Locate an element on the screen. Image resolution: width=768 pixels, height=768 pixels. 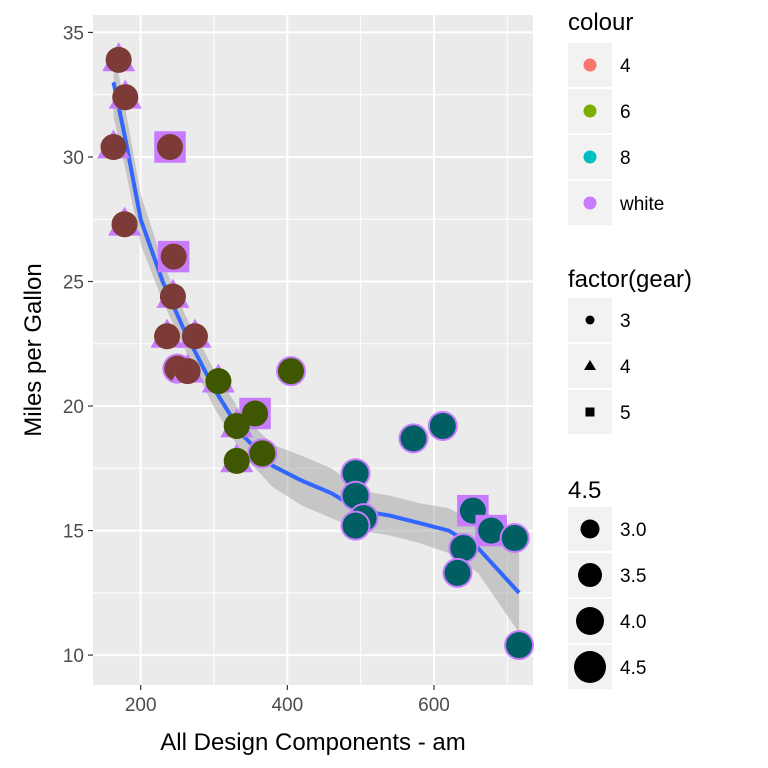
x-tick-label: 600 is located at coordinates (434, 705).